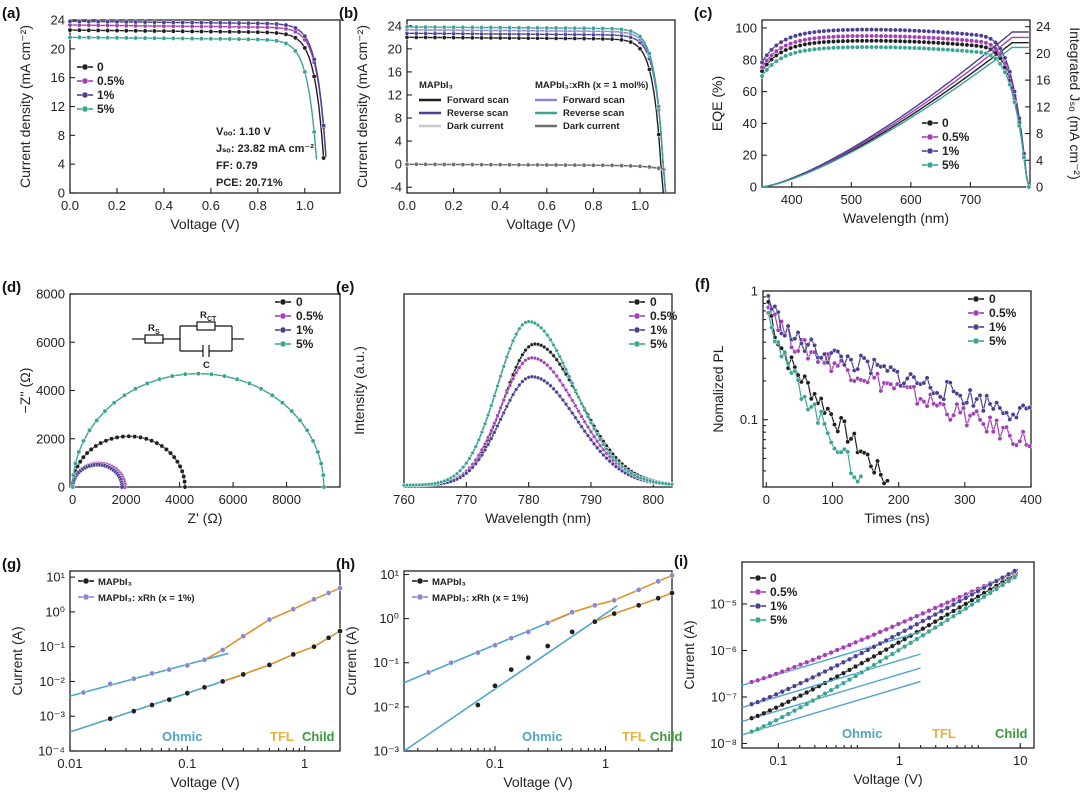 The image size is (1080, 795). I want to click on y-tick-label: 20, so click(58, 48).